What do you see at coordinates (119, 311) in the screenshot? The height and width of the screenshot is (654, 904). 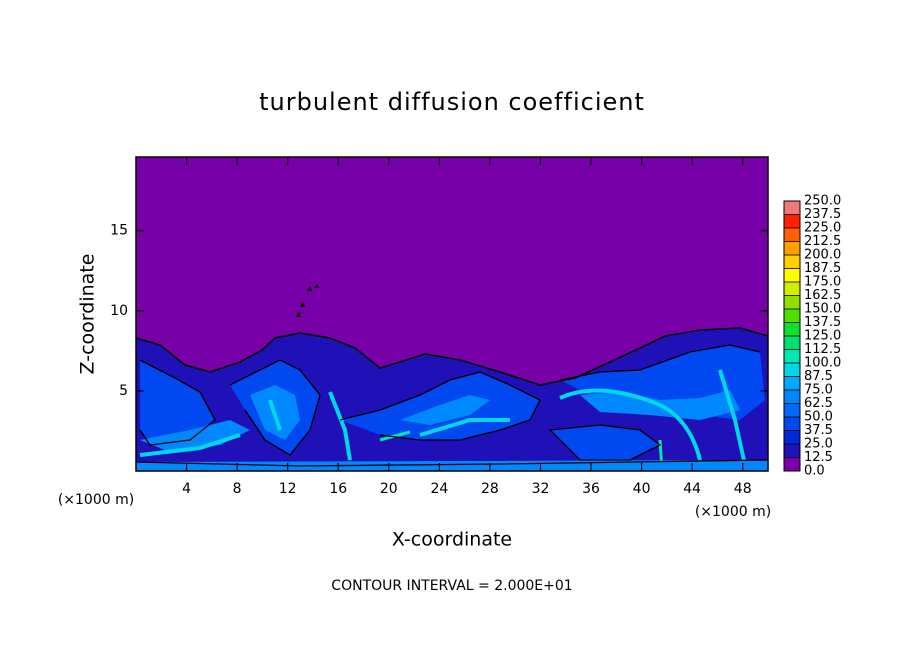 I see `y-tick-label: 10` at bounding box center [119, 311].